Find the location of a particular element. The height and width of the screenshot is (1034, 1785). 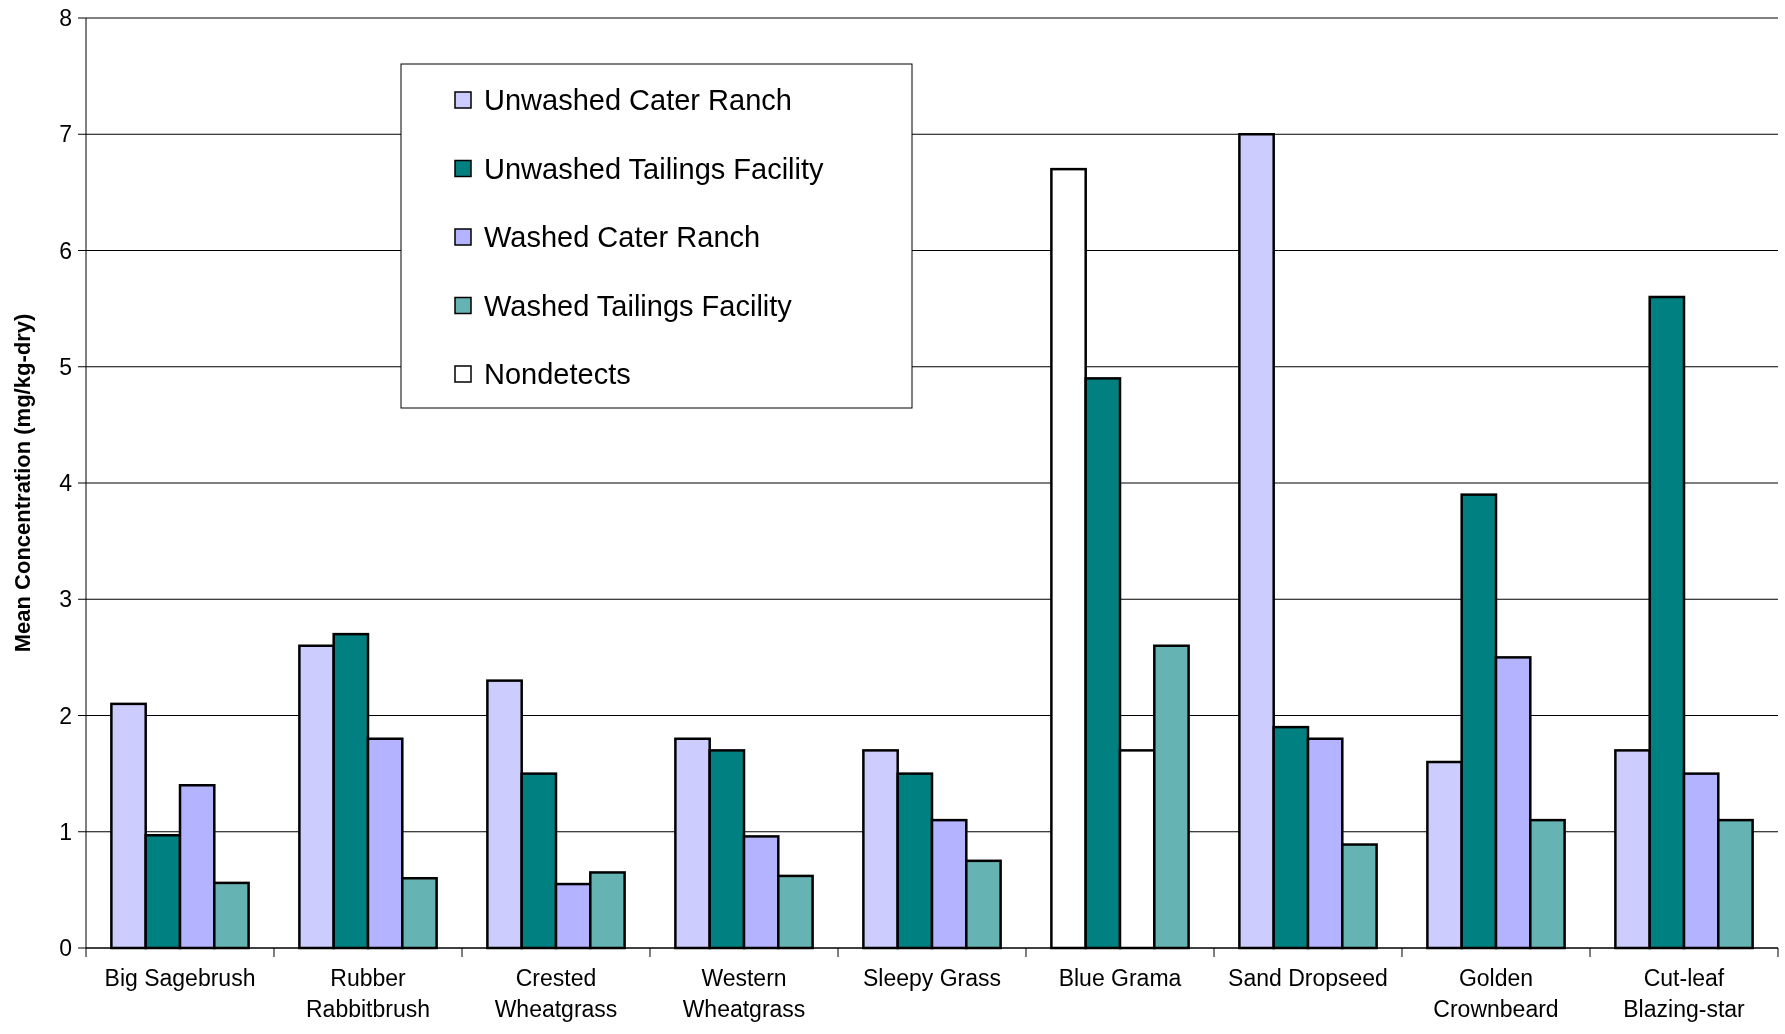

y-tick-label: 1 is located at coordinates (65, 831).